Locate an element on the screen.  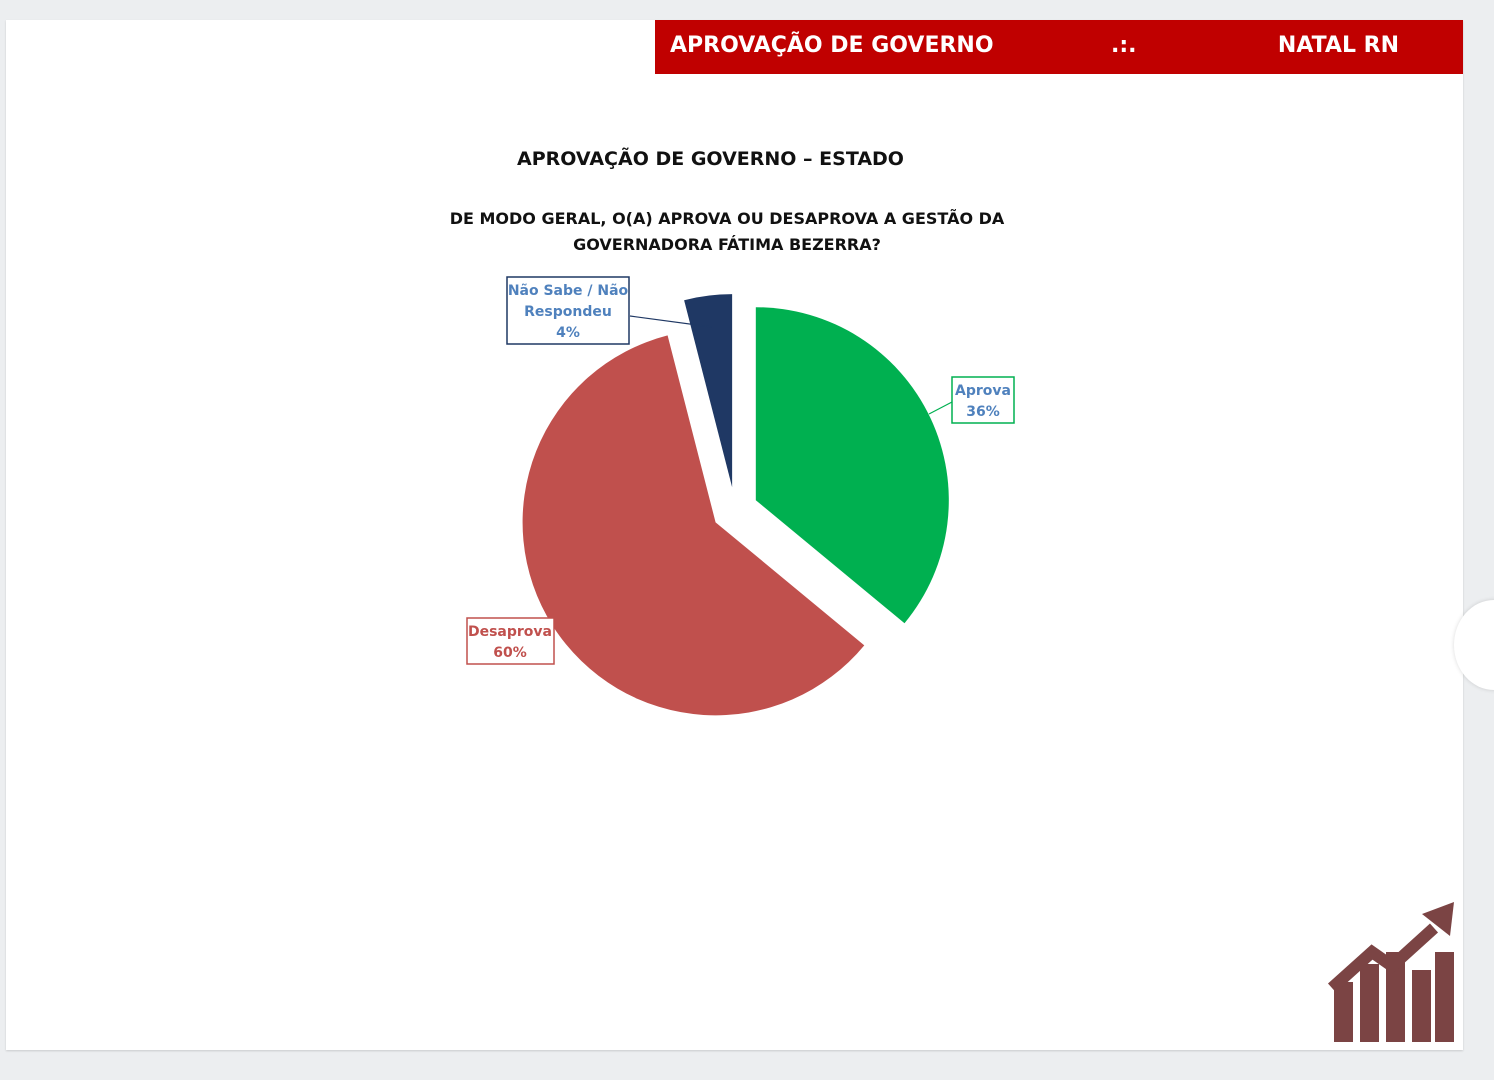
header-title: APROVAÇÃO DE GOVERNO is located at coordinates (832, 45).